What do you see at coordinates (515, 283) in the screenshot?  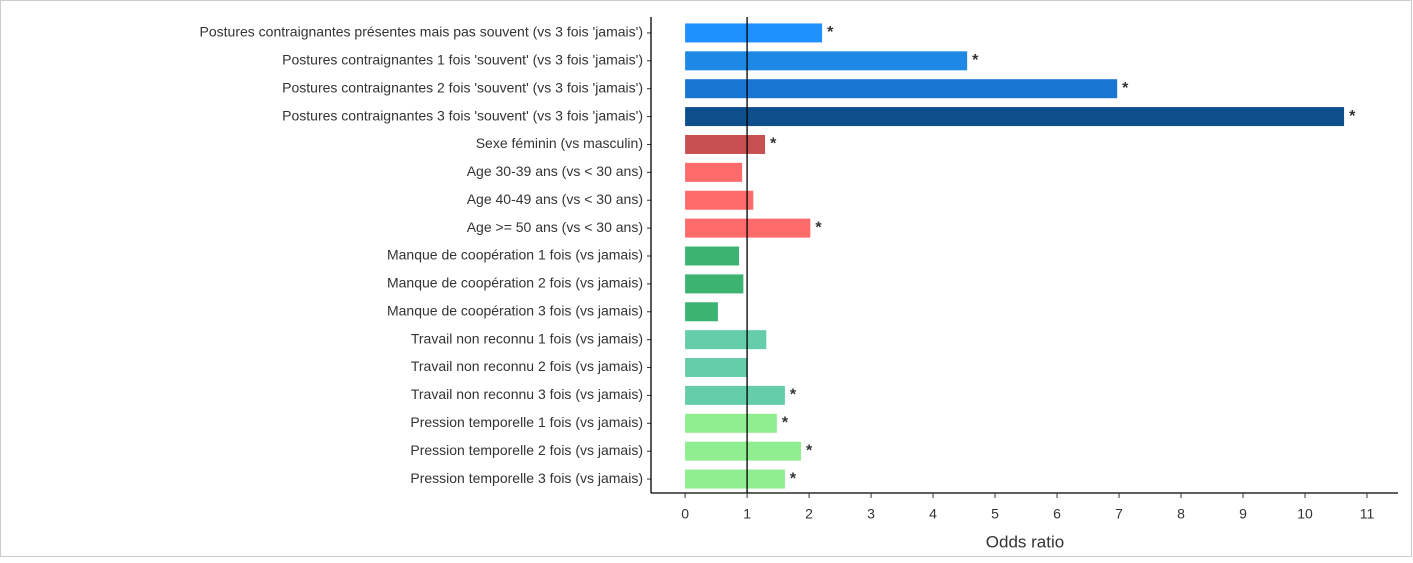 I see `y-tick-label: Manque de coopération 2 fois (vs jamais)` at bounding box center [515, 283].